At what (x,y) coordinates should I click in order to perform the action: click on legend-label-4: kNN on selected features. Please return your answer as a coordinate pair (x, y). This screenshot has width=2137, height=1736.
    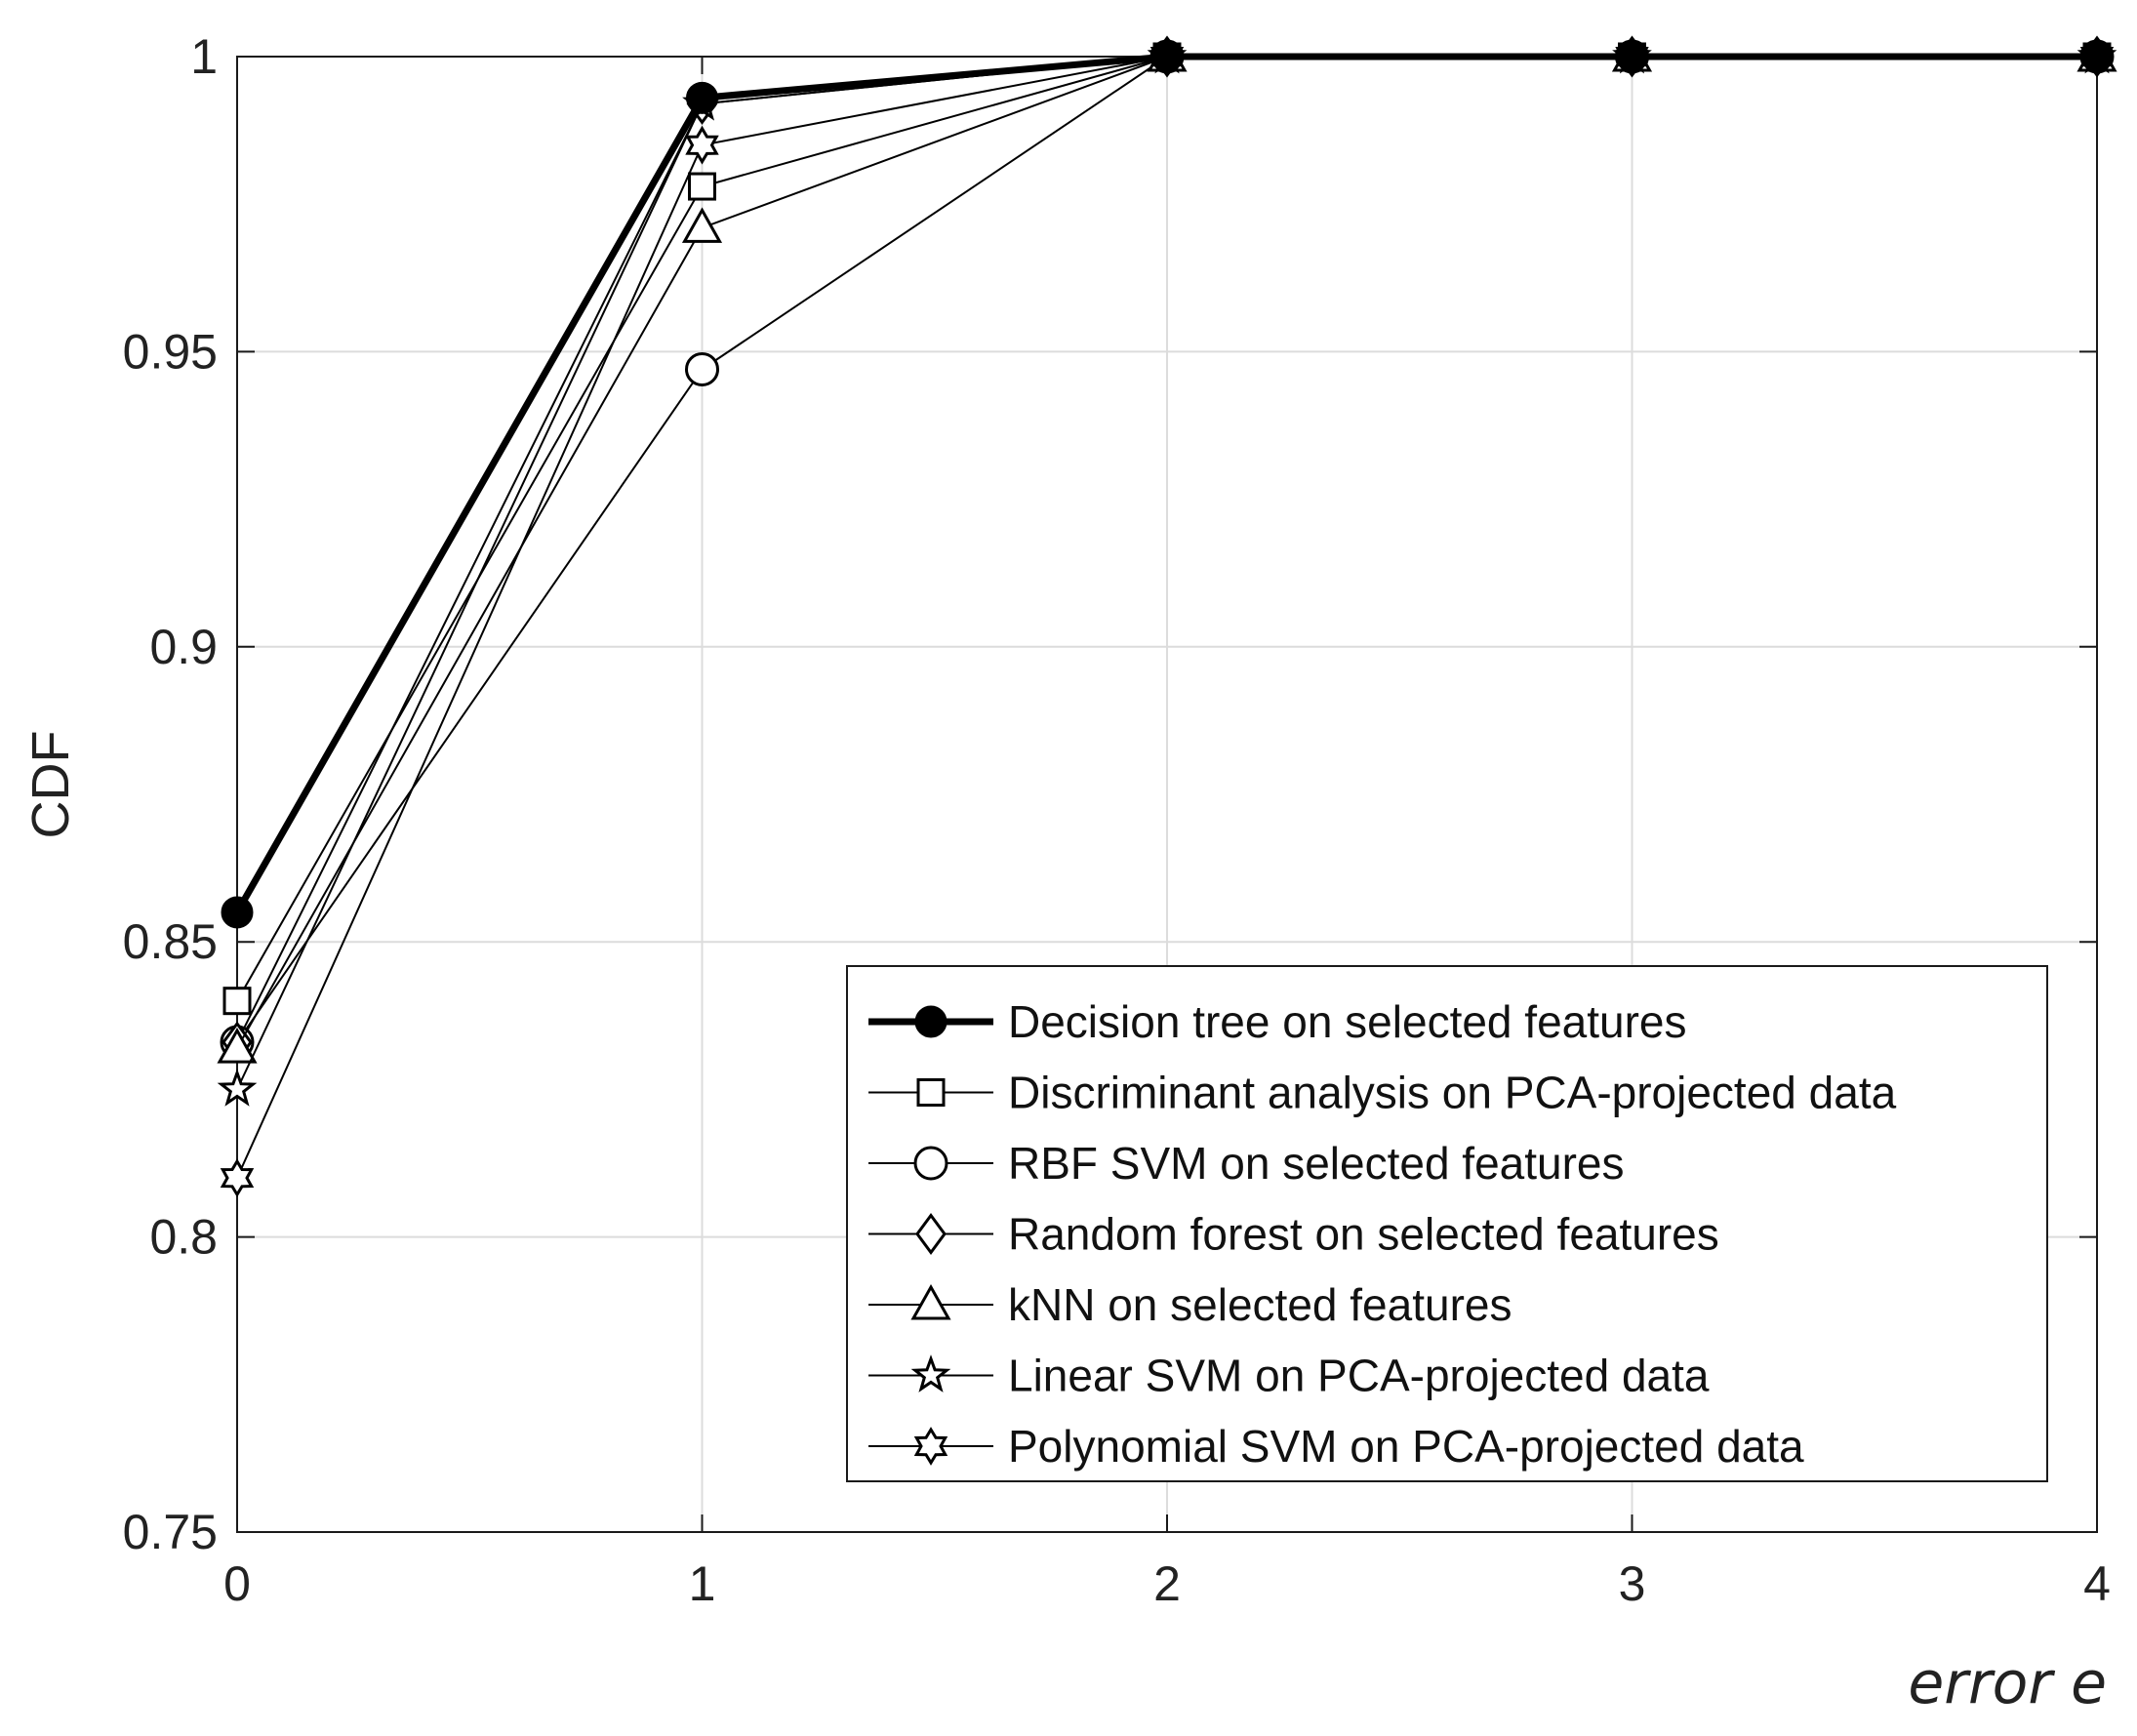
    Looking at the image, I should click on (1260, 1304).